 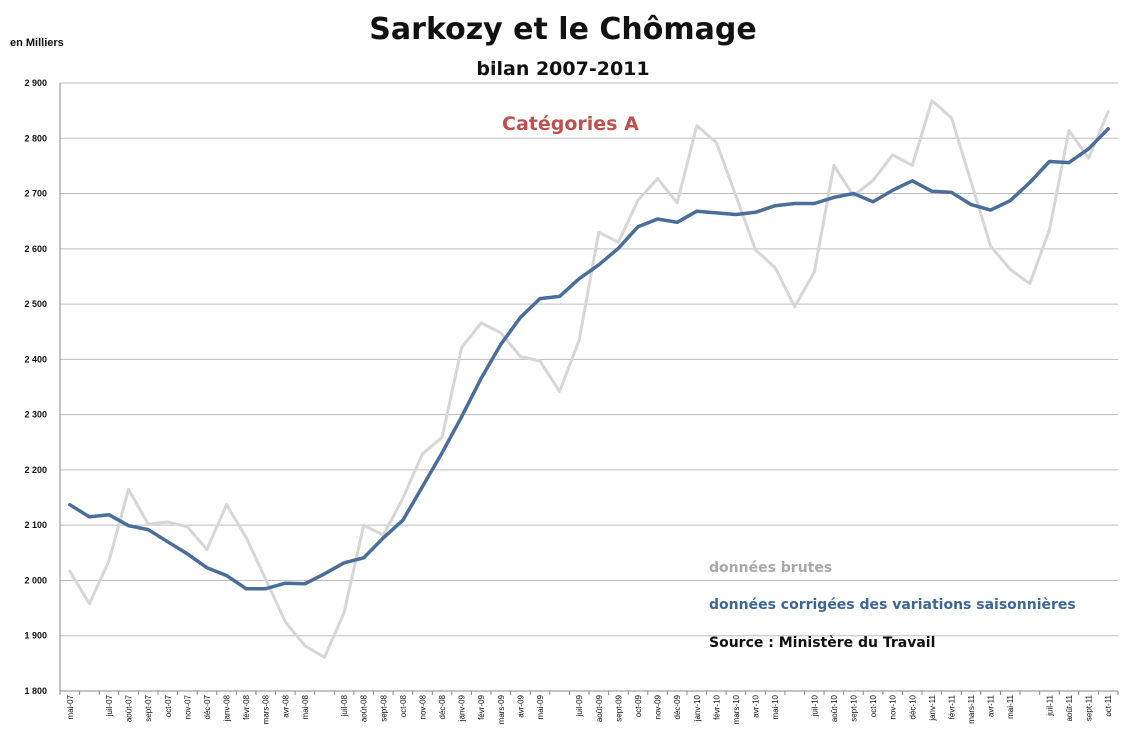 What do you see at coordinates (658, 706) in the screenshot?
I see `x-tick-label: nov-09` at bounding box center [658, 706].